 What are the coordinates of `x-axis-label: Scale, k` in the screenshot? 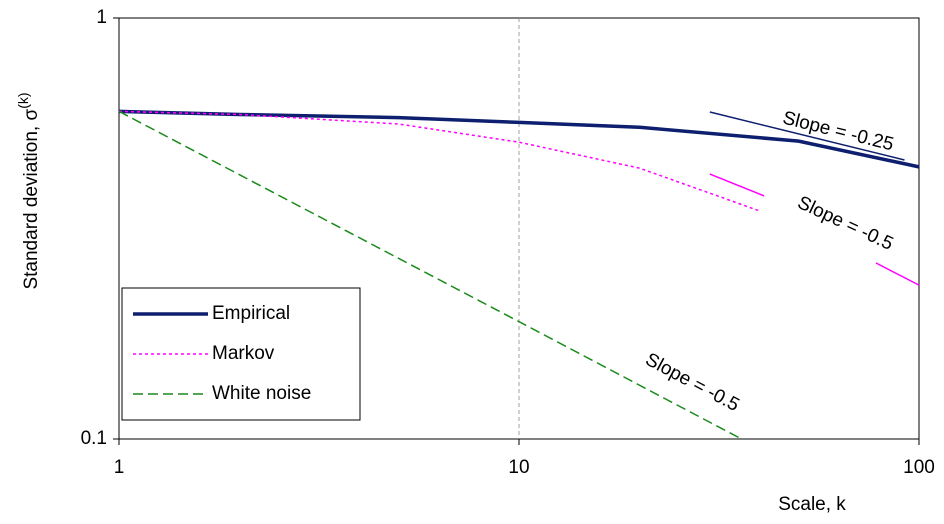 It's located at (812, 504).